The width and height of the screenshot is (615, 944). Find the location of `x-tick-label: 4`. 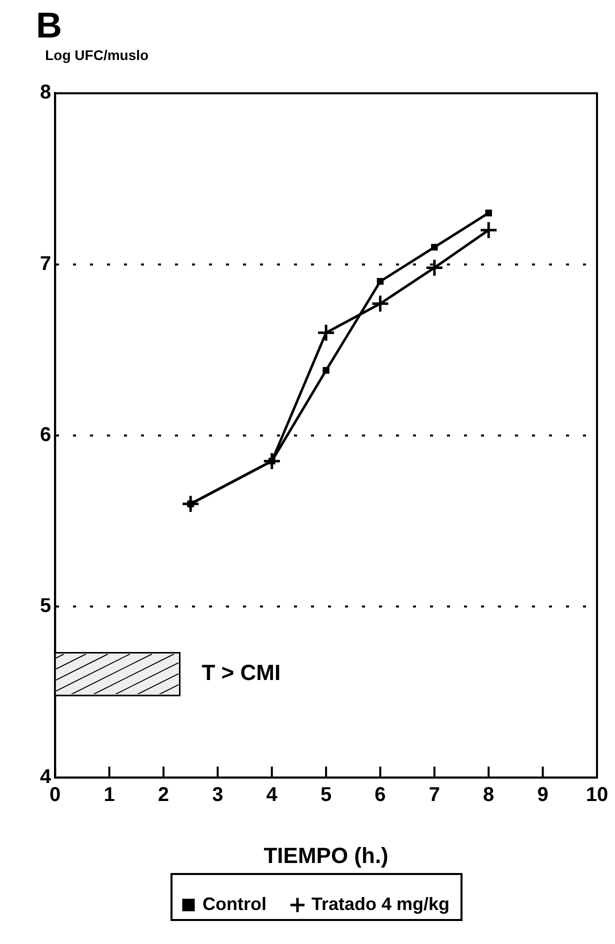

x-tick-label: 4 is located at coordinates (272, 795).